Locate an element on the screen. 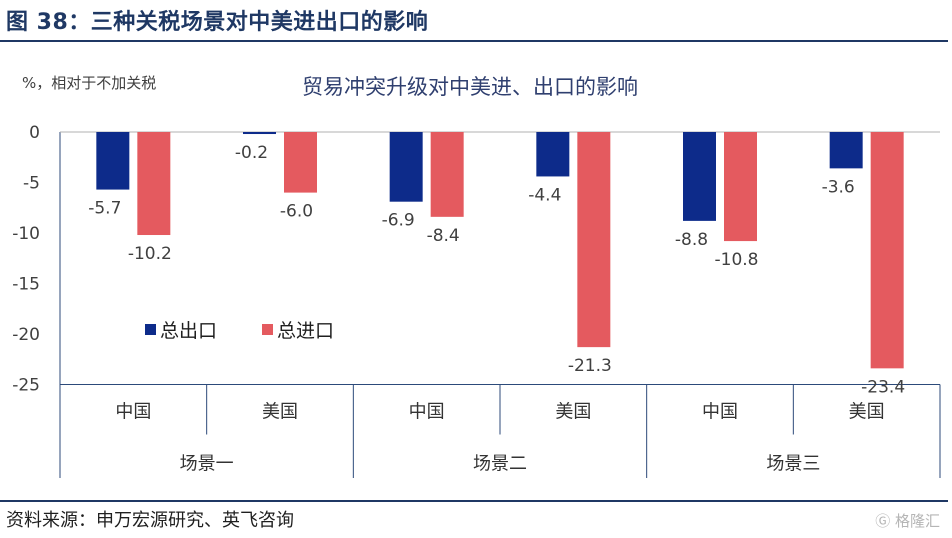  figure-title: 图 38：三种关税场景对中美进出口的影响 is located at coordinates (217, 22).